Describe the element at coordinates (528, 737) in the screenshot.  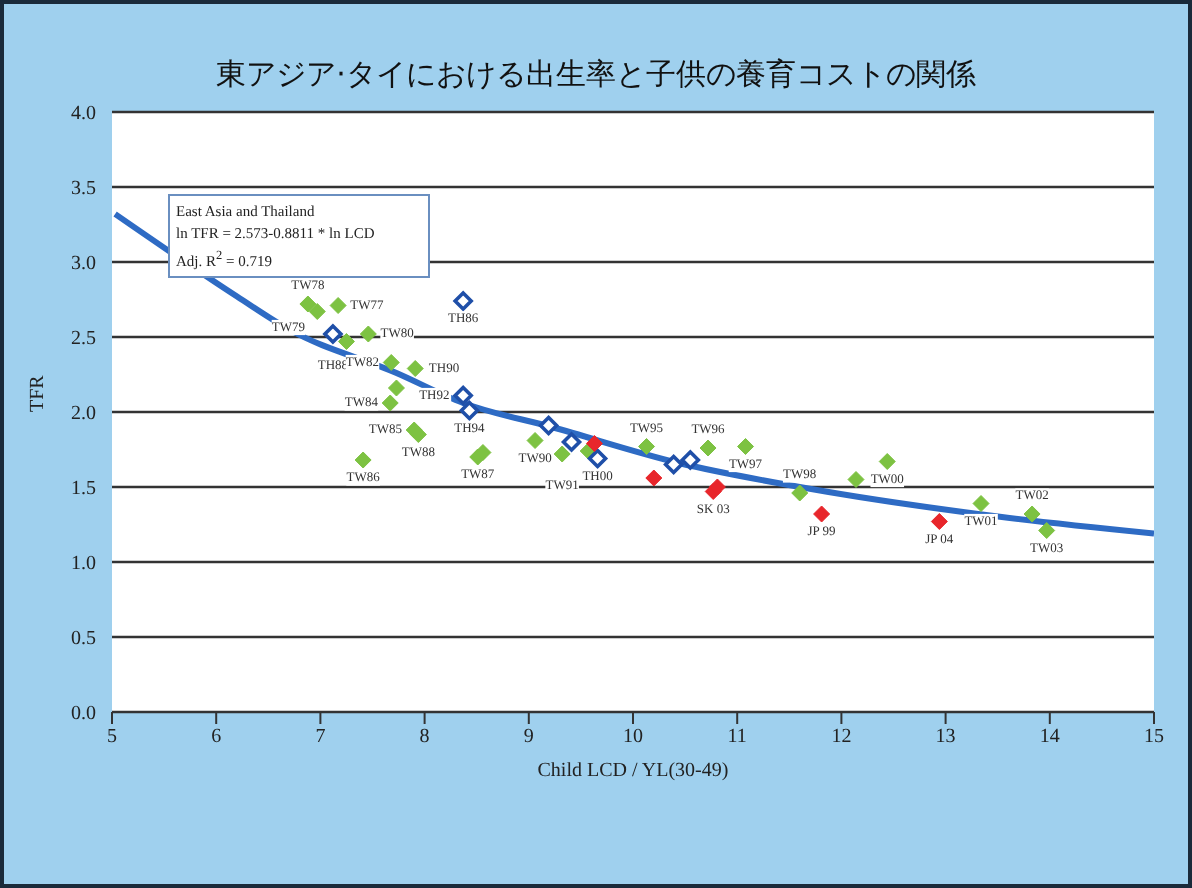
I see `x-tick-label: 9` at that location.